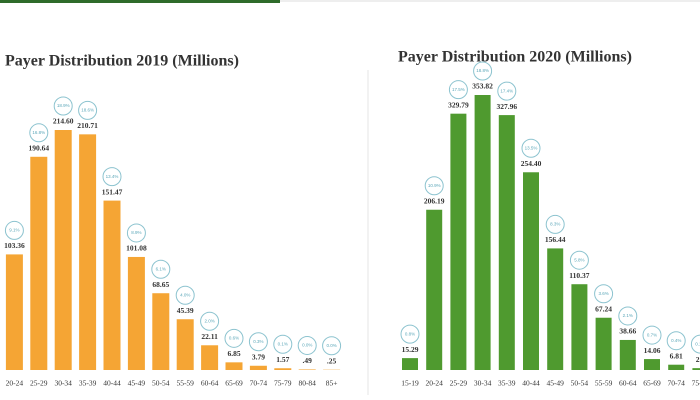 The height and width of the screenshot is (400, 700). Describe the element at coordinates (332, 360) in the screenshot. I see `value-label: .25` at that location.